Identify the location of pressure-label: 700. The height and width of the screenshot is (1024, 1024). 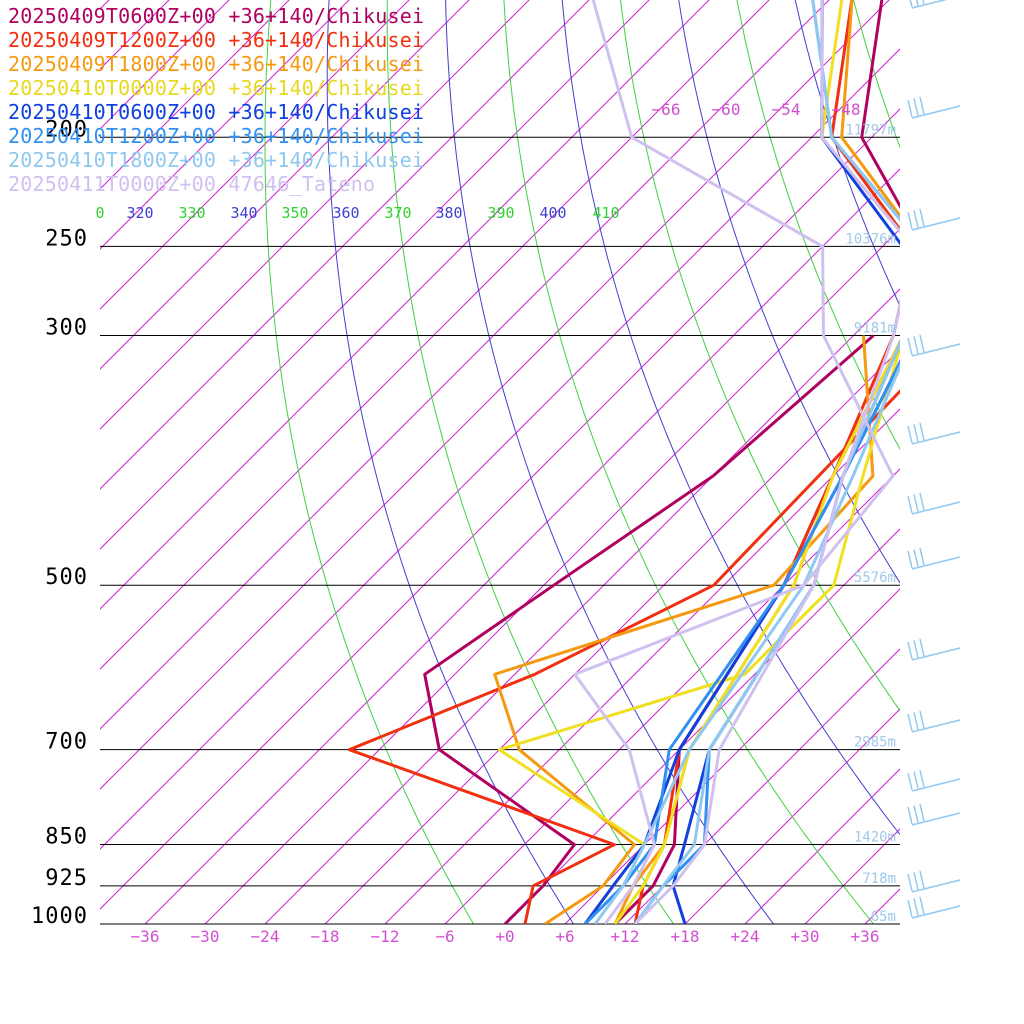
(66, 742).